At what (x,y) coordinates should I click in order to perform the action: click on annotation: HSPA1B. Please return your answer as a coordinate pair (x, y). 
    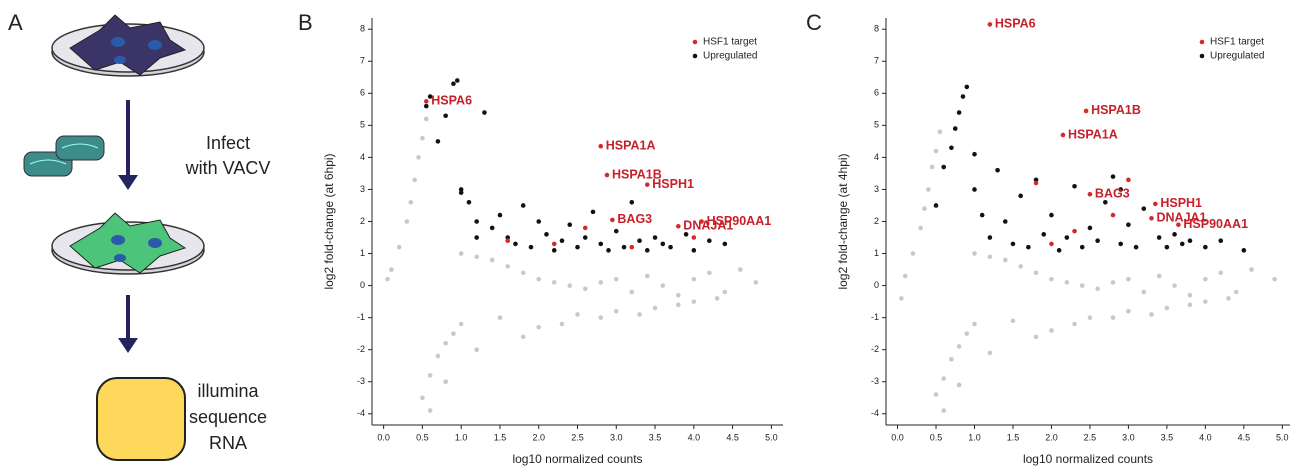
    Looking at the image, I should click on (1116, 110).